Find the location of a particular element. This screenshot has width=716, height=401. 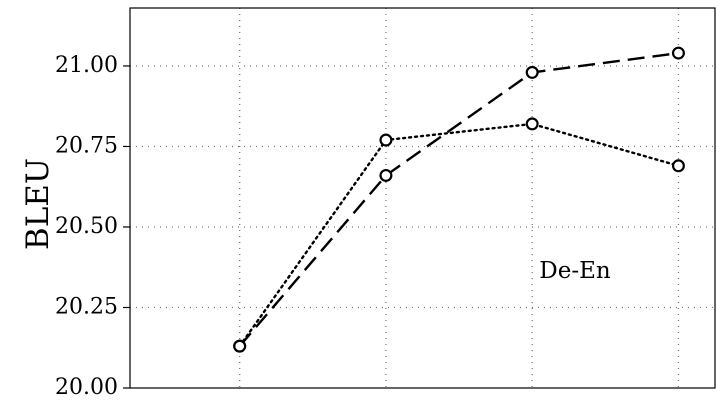

chart-annotation: De-En is located at coordinates (575, 271).